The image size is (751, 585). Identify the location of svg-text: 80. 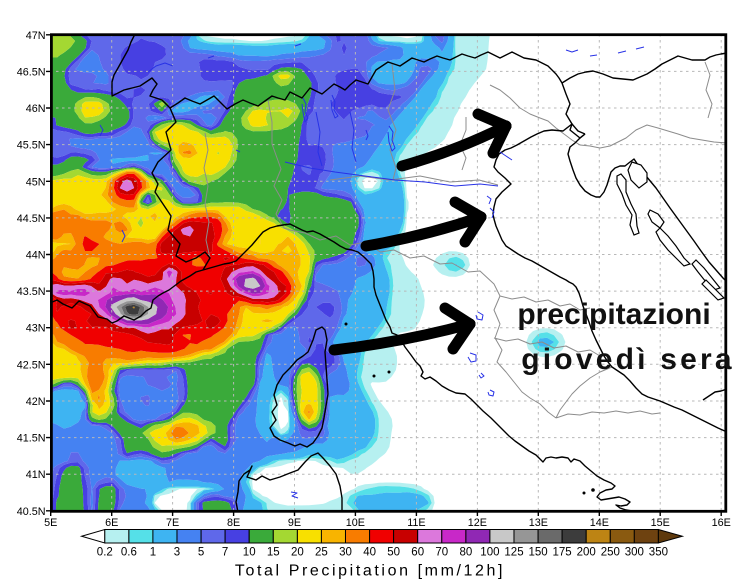
(466, 553).